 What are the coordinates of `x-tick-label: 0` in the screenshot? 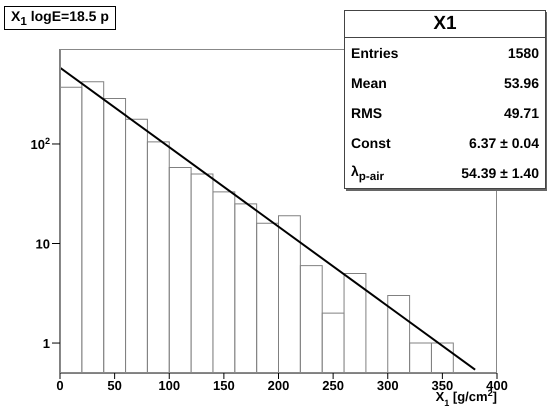 It's located at (60, 385).